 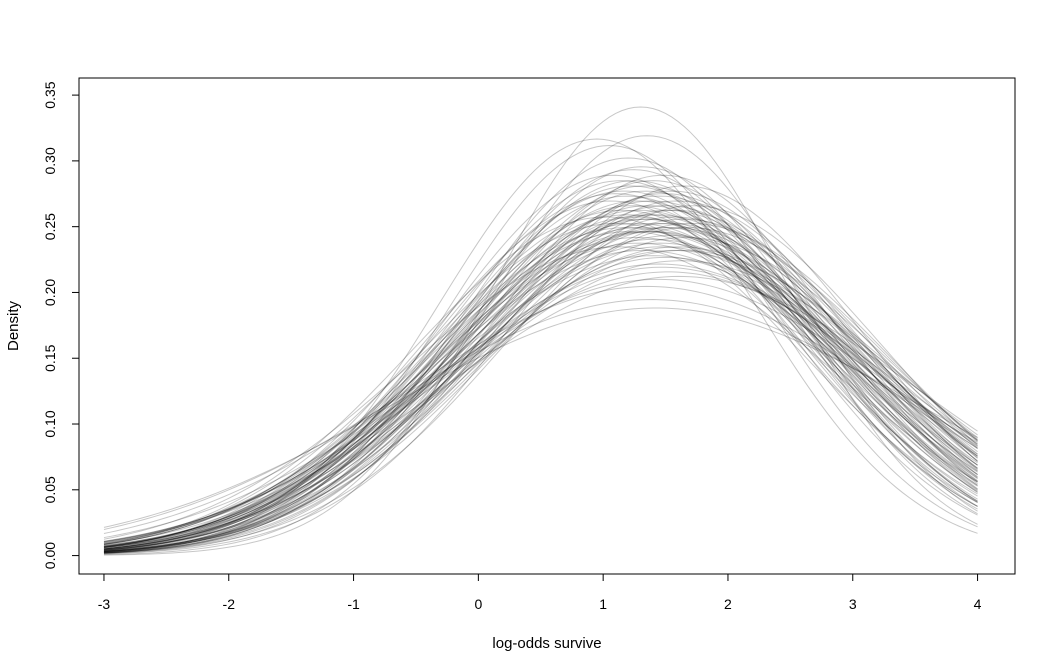 What do you see at coordinates (50, 94) in the screenshot?
I see `y-tick-label: 0.35` at bounding box center [50, 94].